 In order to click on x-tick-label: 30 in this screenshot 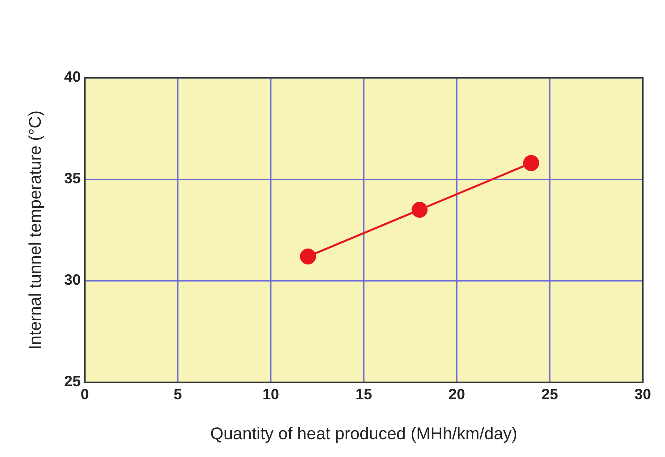, I will do `click(643, 395)`.